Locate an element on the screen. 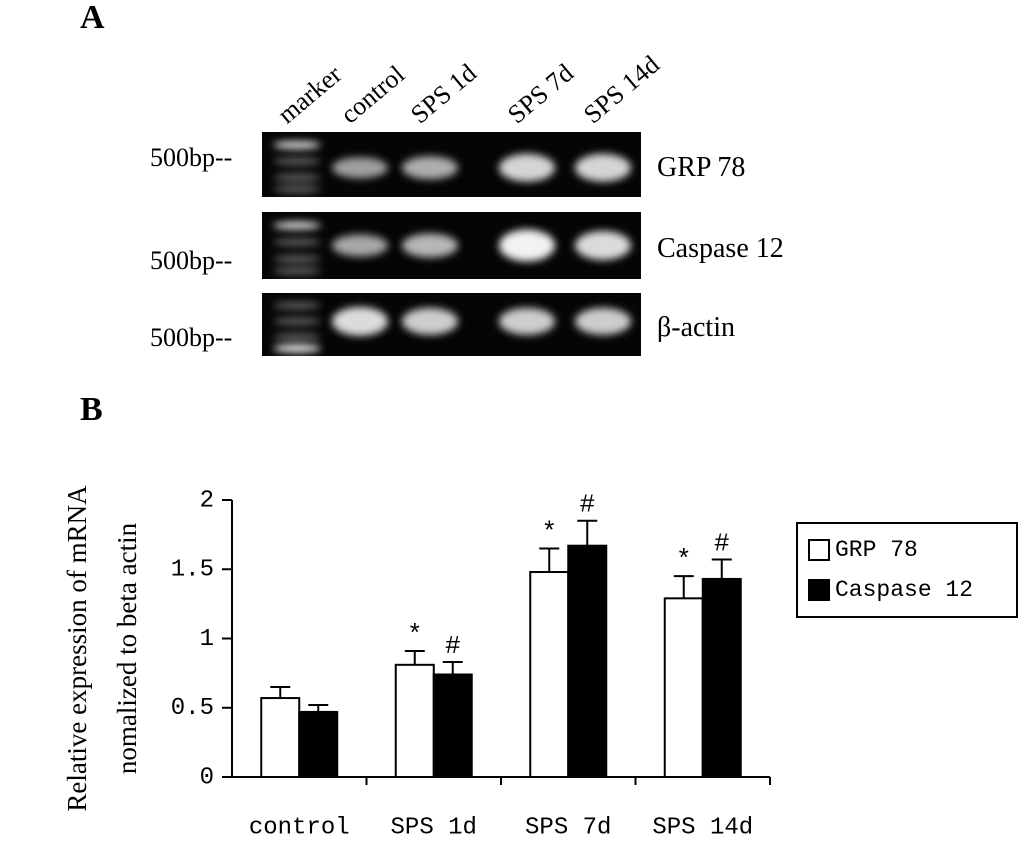 The image size is (1035, 867). row-label: β-actin is located at coordinates (696, 327).